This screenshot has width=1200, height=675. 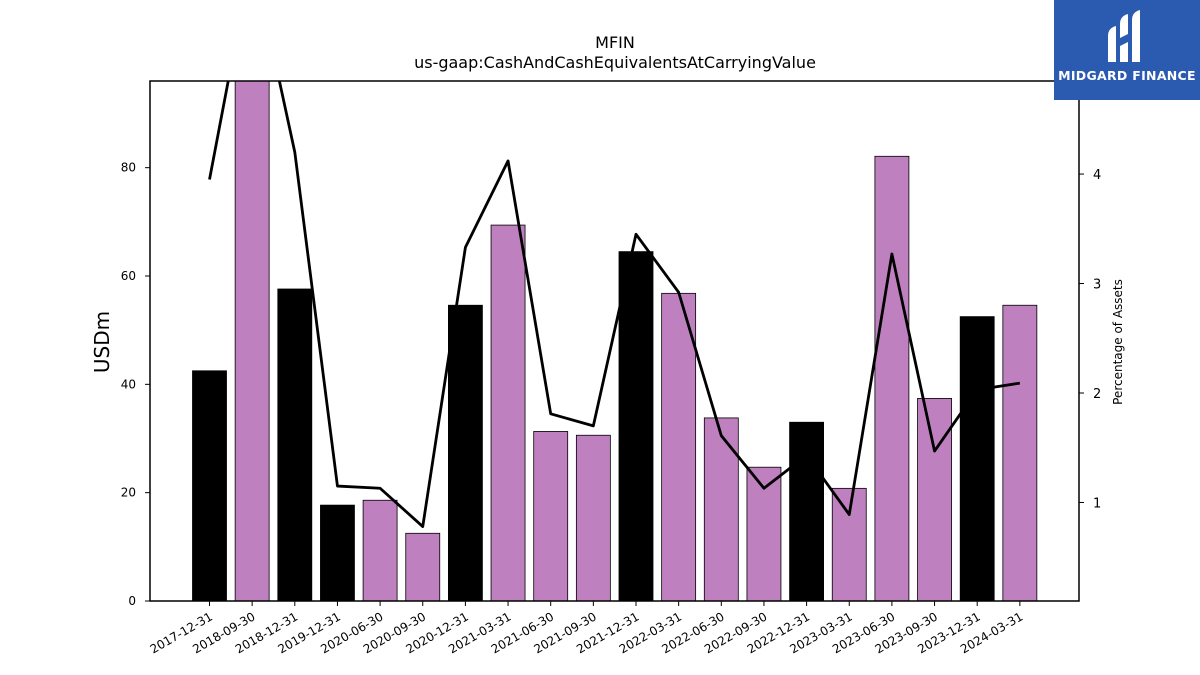 What do you see at coordinates (1118, 342) in the screenshot?
I see `y-axis-label-right: Percentage of Assets` at bounding box center [1118, 342].